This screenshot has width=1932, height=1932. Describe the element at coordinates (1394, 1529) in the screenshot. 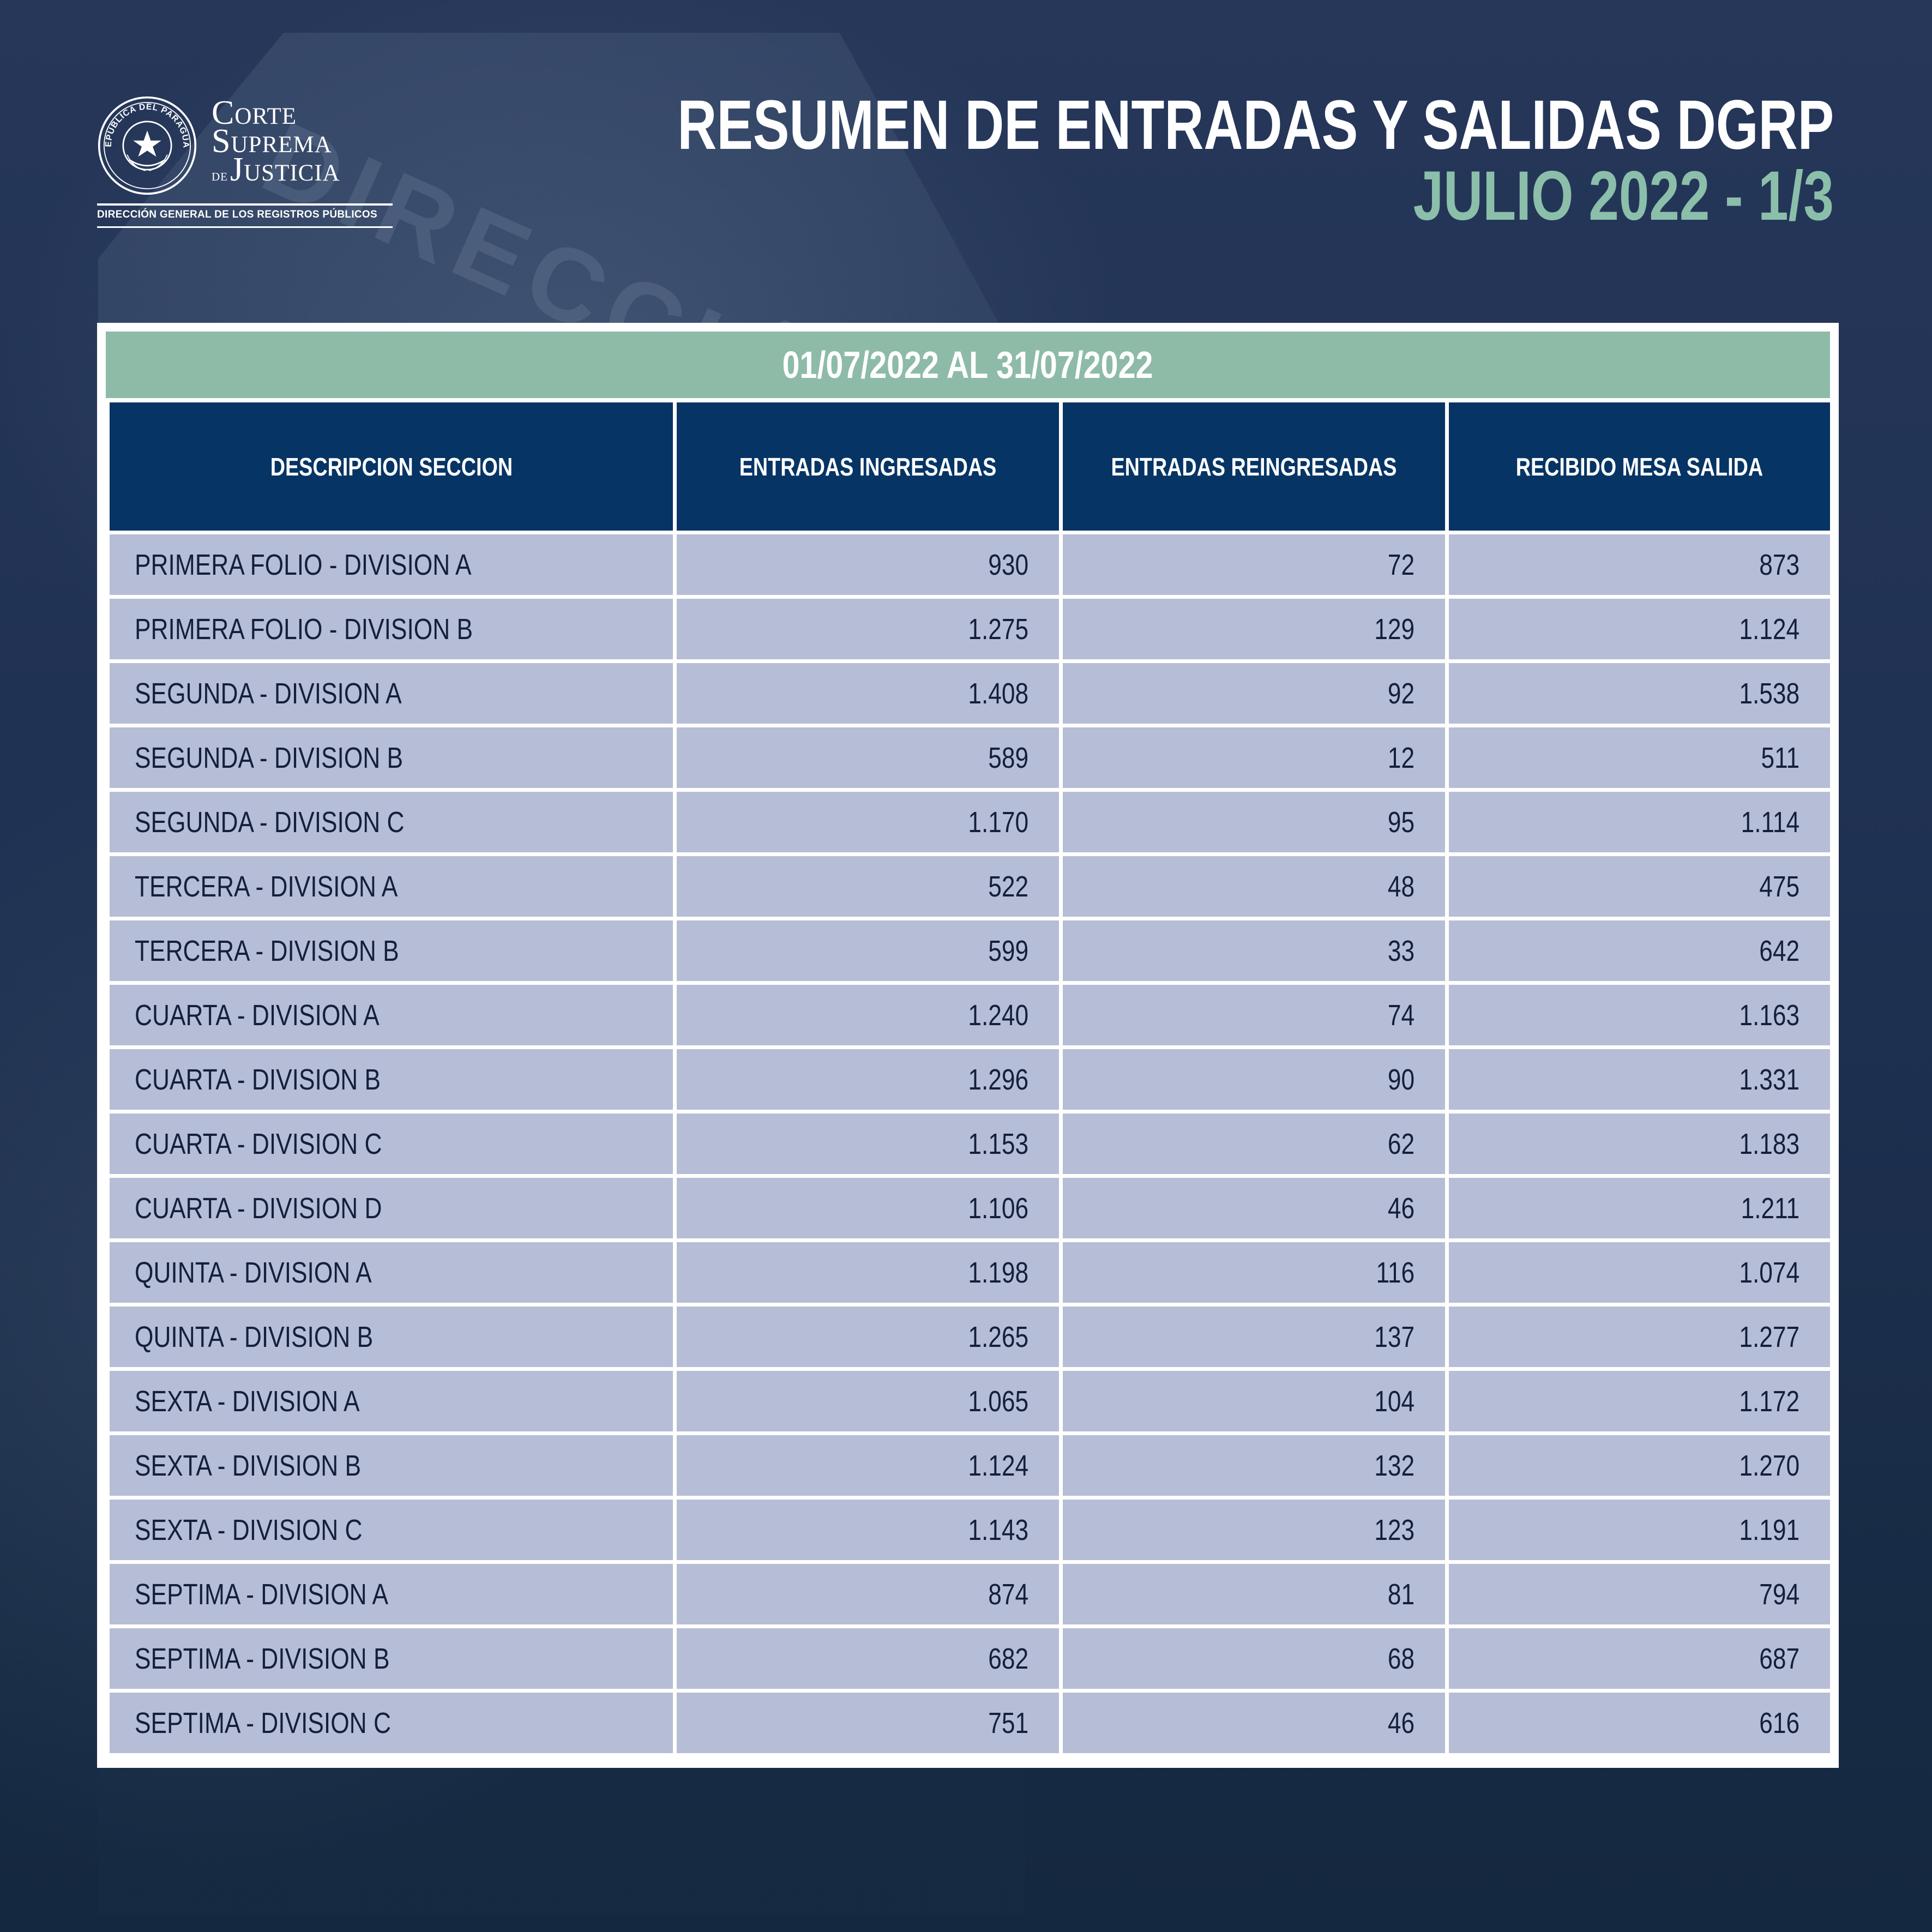

I see `value: 123` at that location.